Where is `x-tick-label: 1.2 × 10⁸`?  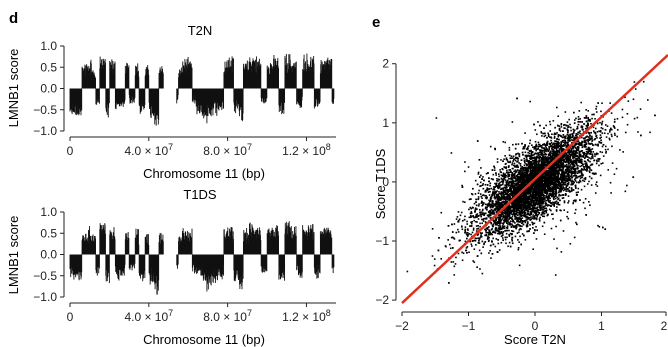 x-tick-label: 1.2 × 10⁸ is located at coordinates (306, 316).